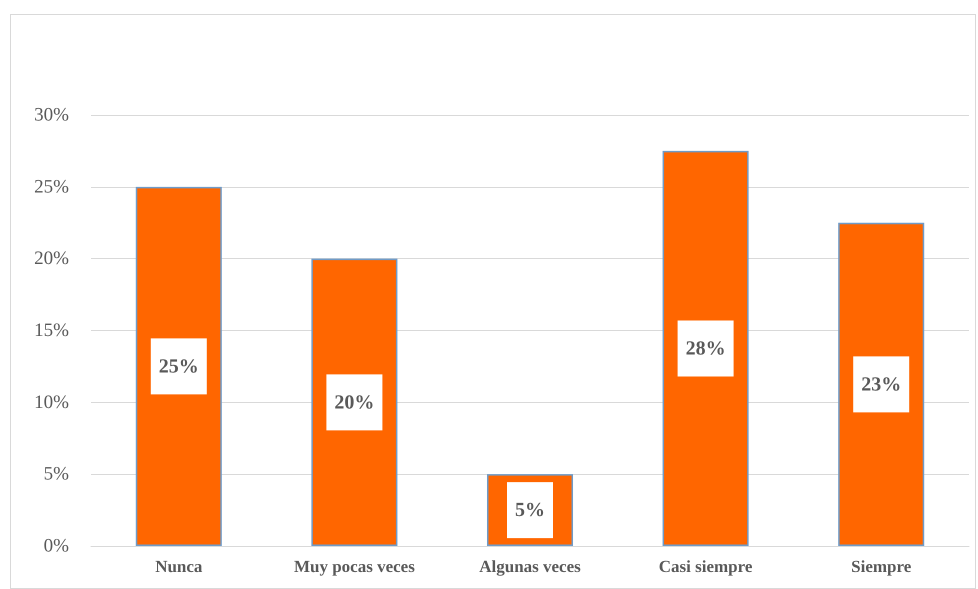 Image resolution: width=978 pixels, height=589 pixels. Describe the element at coordinates (52, 402) in the screenshot. I see `y-tick-label: 10%` at that location.